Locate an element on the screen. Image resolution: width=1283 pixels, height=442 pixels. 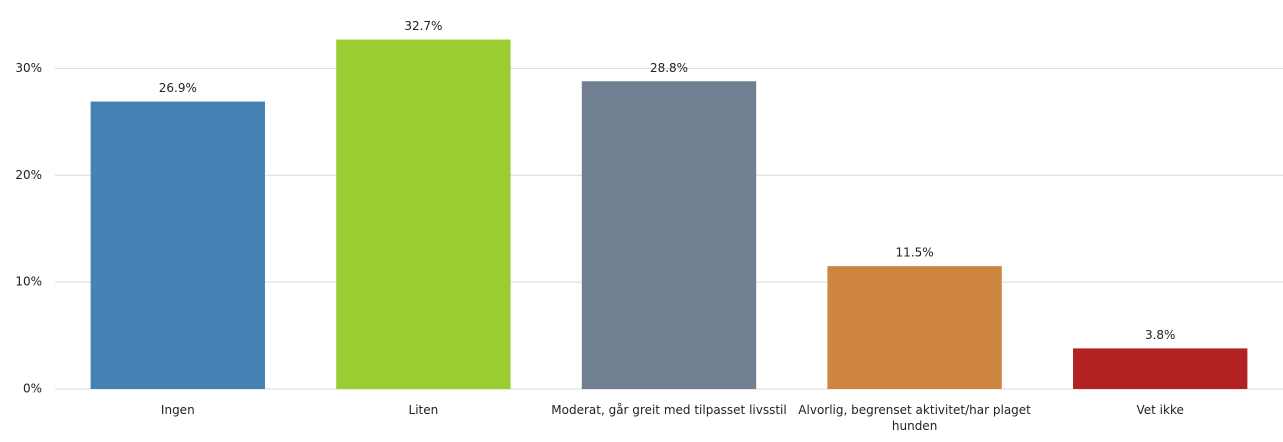
x-tick-label: Ingen is located at coordinates (177, 410).